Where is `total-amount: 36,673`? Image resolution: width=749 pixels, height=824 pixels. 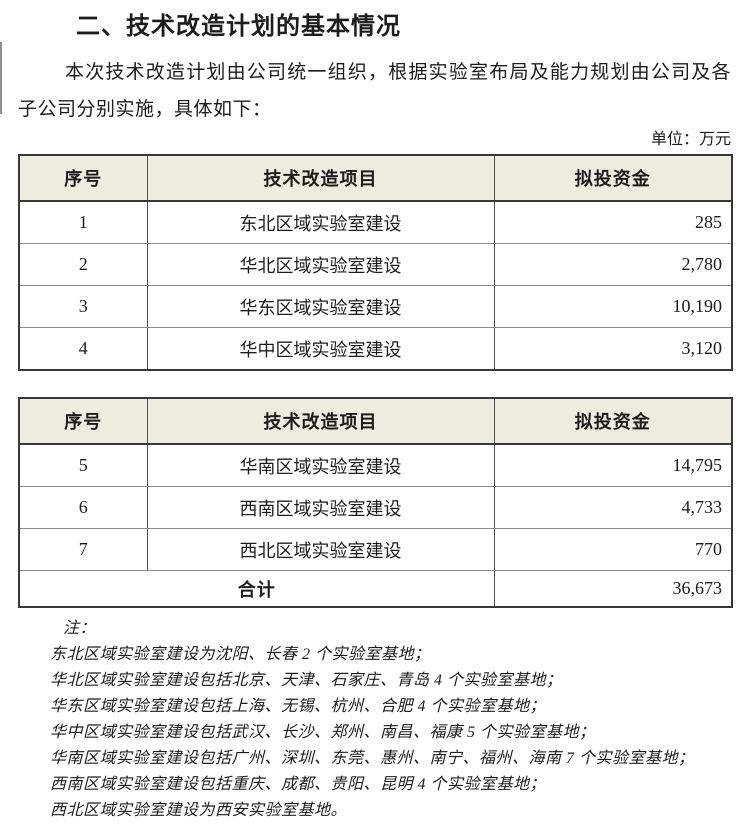 total-amount: 36,673 is located at coordinates (613, 589).